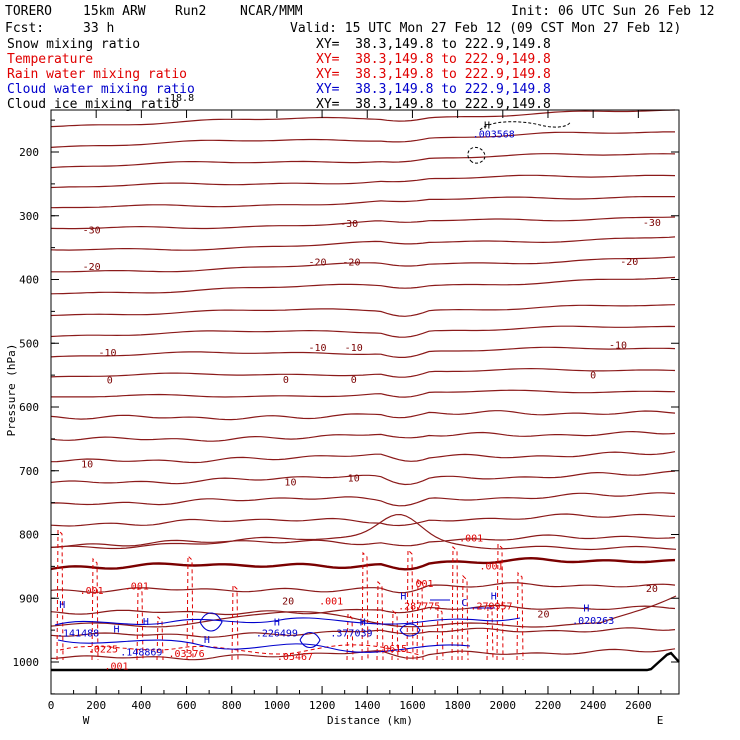 The height and width of the screenshot is (740, 740). Describe the element at coordinates (99, 28) in the screenshot. I see `header-fcst-value: 33 h` at that location.